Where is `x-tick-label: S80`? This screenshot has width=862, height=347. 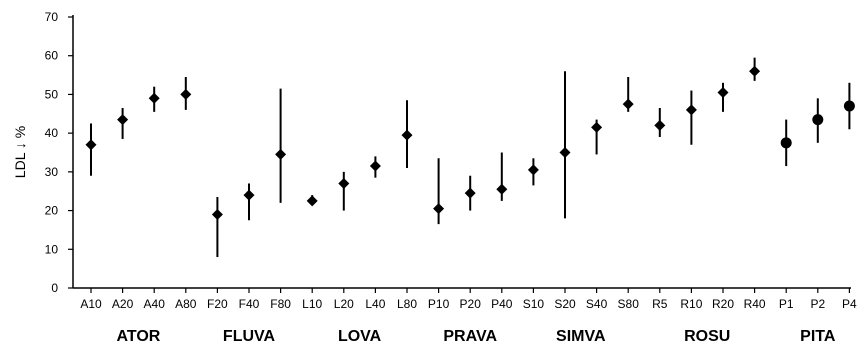
x-tick-label: S80 is located at coordinates (629, 304).